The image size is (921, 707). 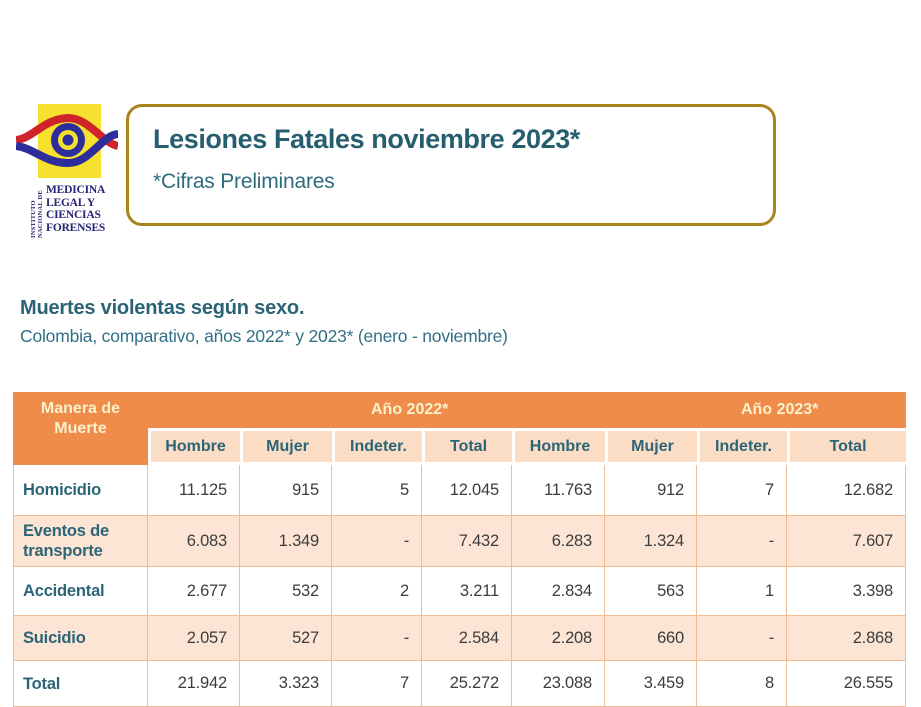 I want to click on table-cell: 3.398, so click(x=846, y=591).